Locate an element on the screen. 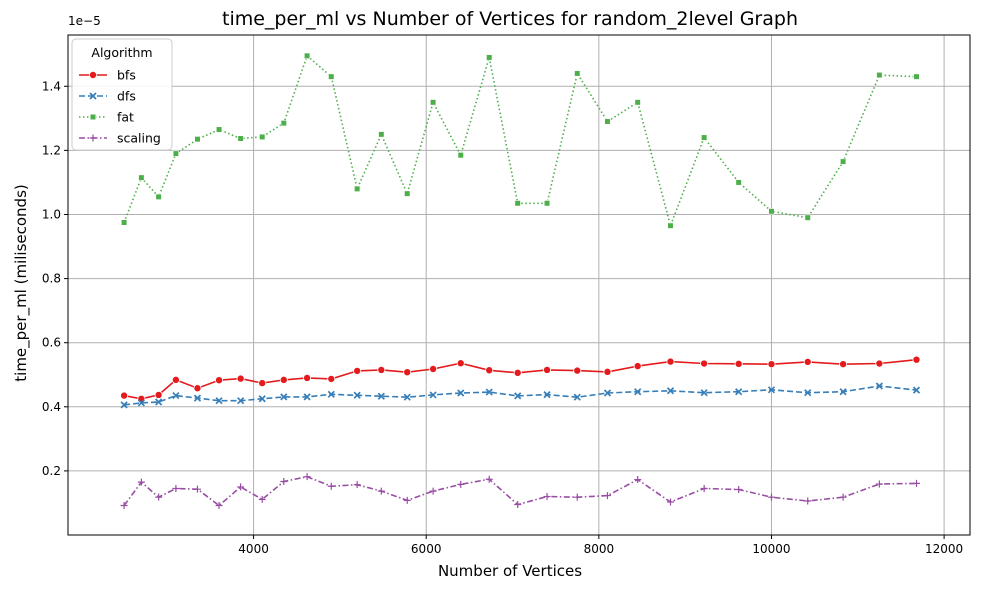  series-bfs is located at coordinates (520, 379).